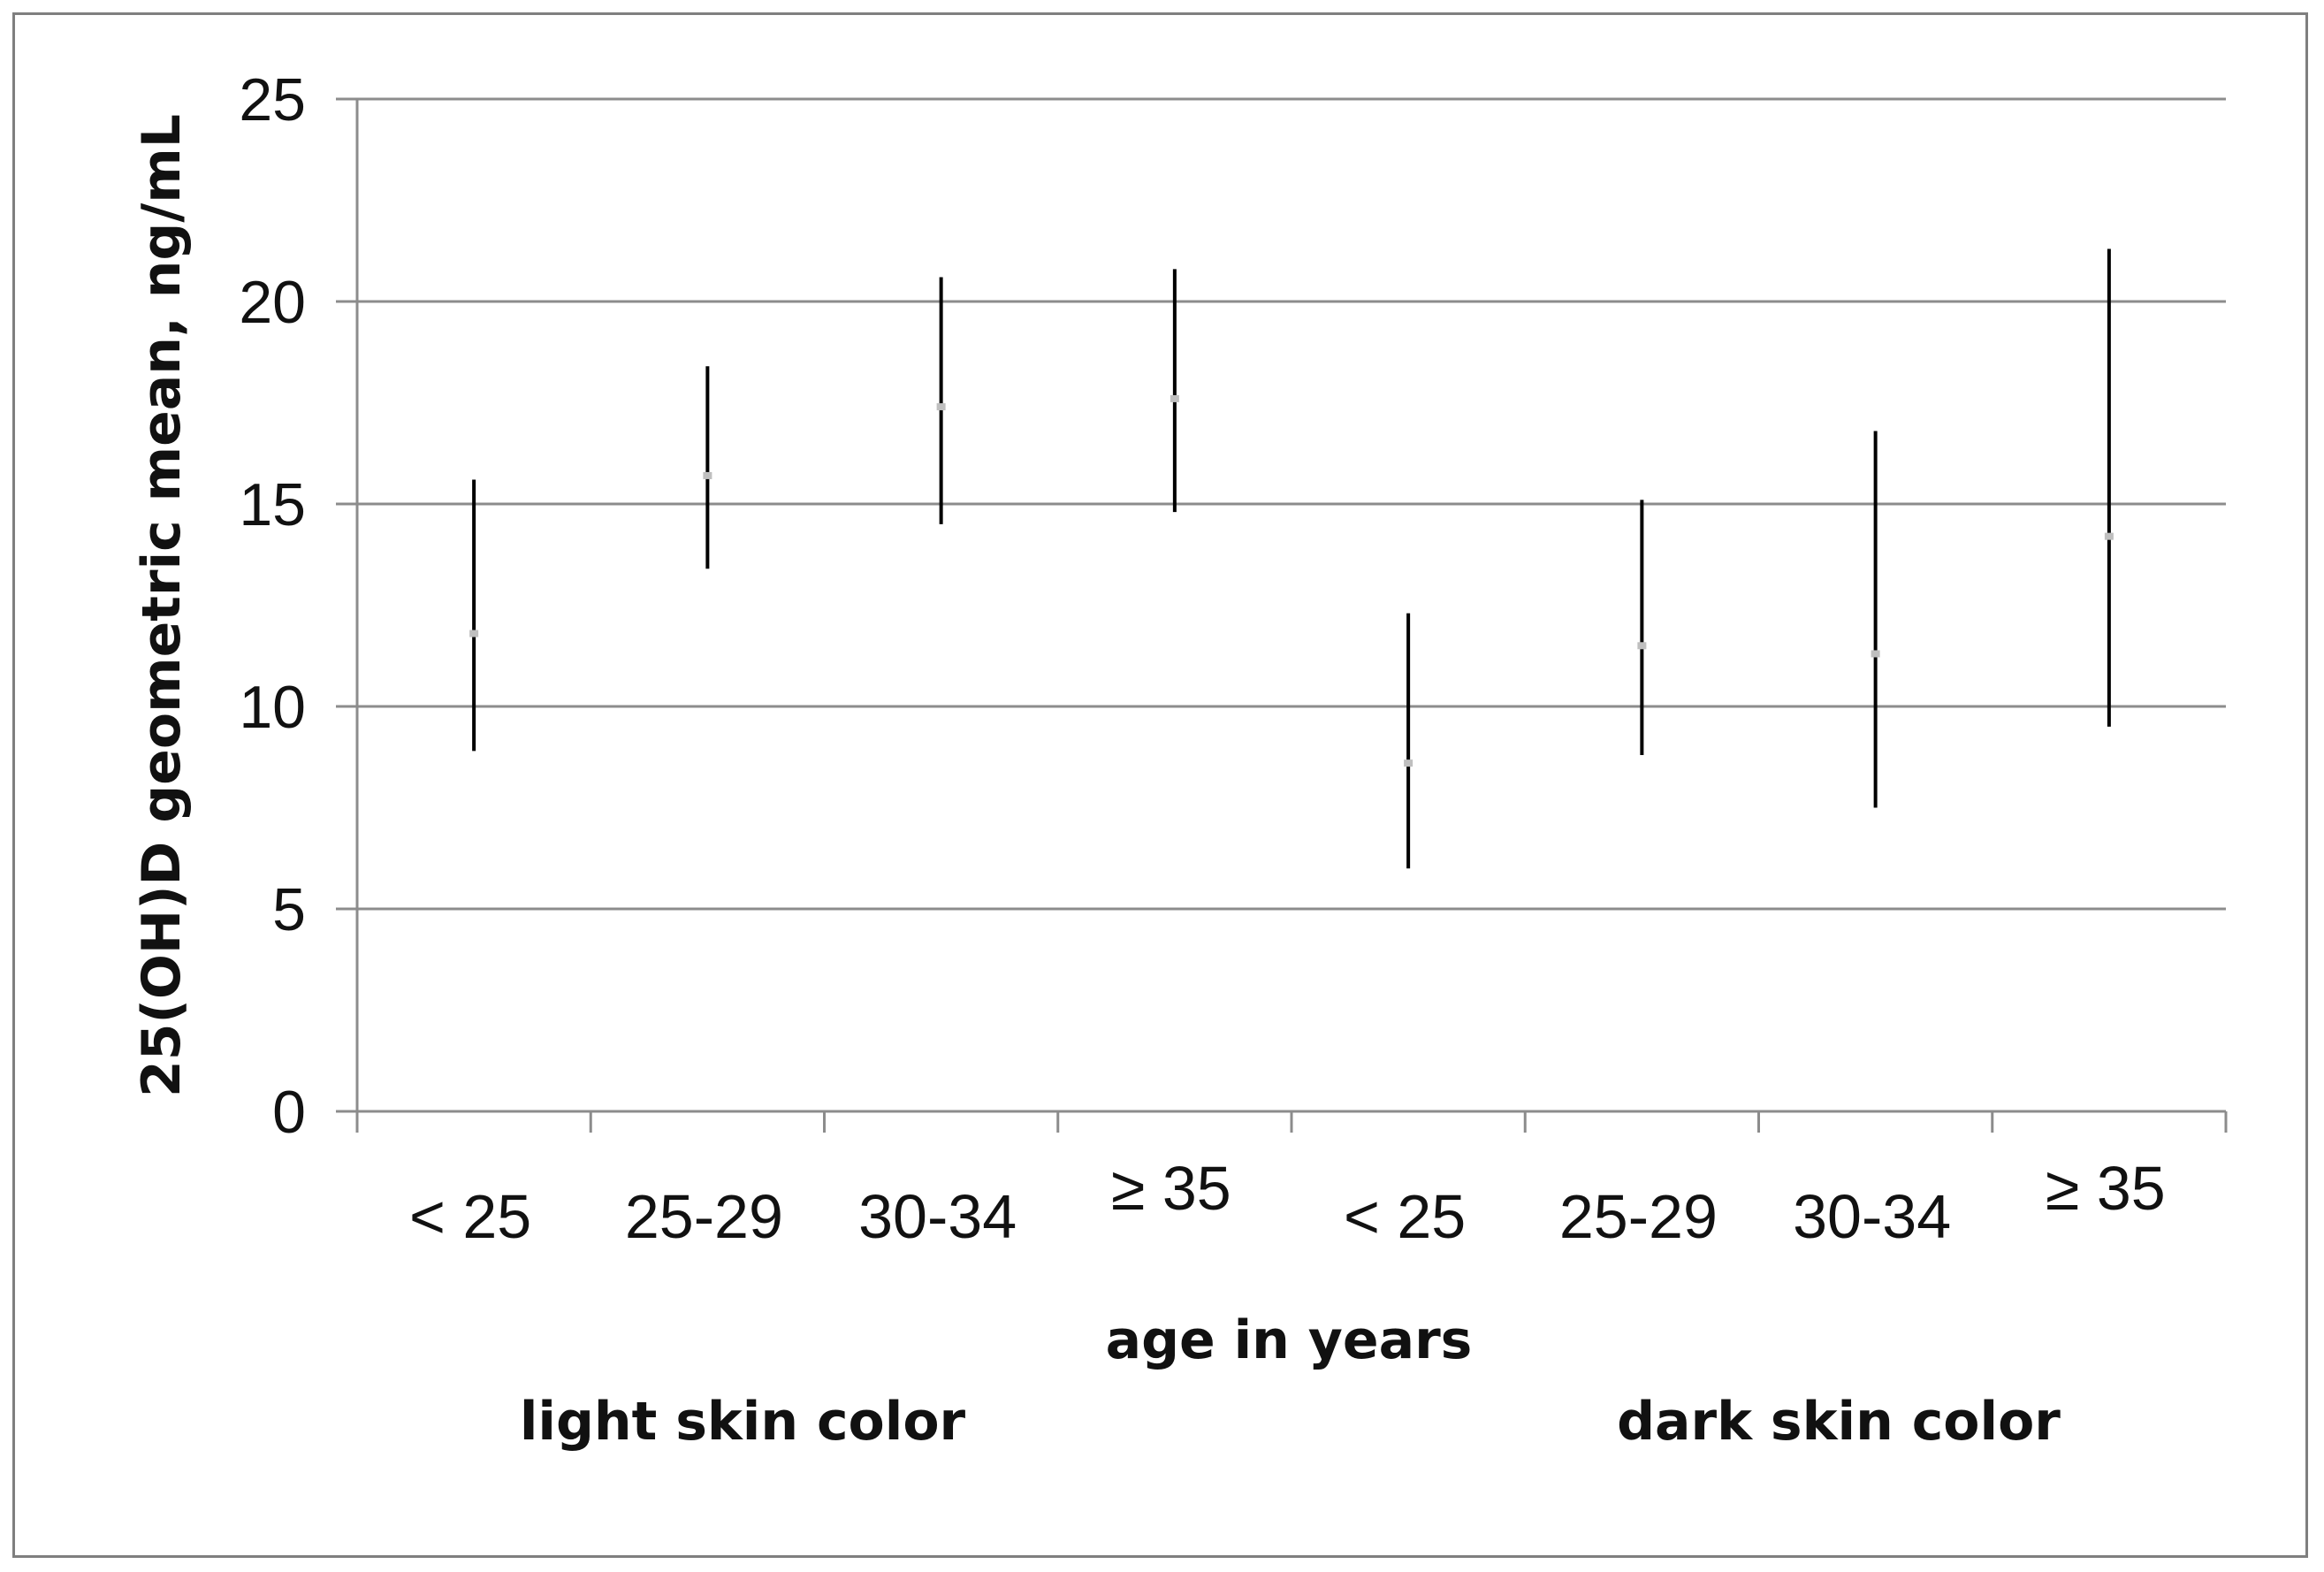 This screenshot has height=1572, width=2324. I want to click on y-tick-label: 25, so click(272, 100).